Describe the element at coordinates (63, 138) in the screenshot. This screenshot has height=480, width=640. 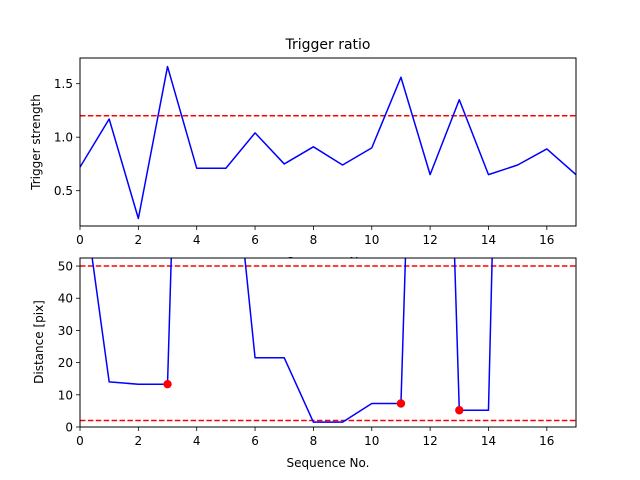
I see `y-tick-label: 1.0` at that location.